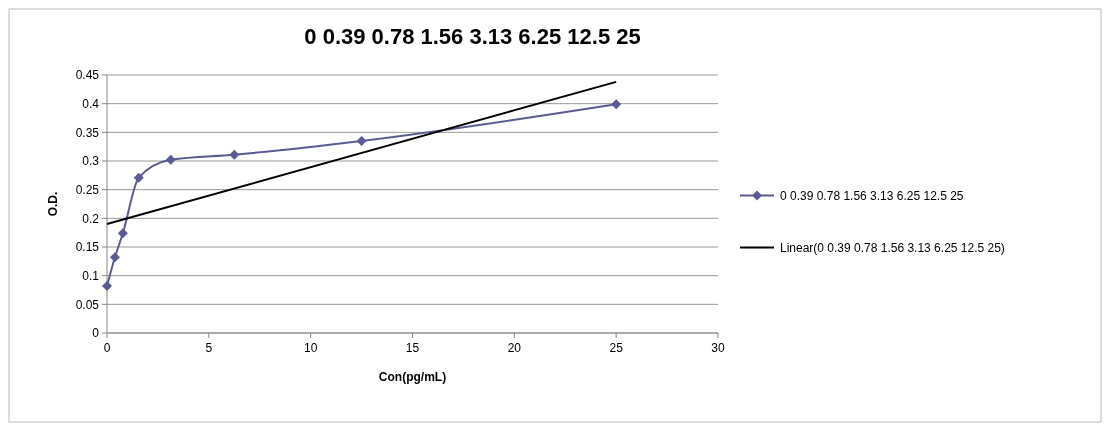 The height and width of the screenshot is (431, 1110). What do you see at coordinates (87, 75) in the screenshot?
I see `y-tick-label: 0.45` at bounding box center [87, 75].